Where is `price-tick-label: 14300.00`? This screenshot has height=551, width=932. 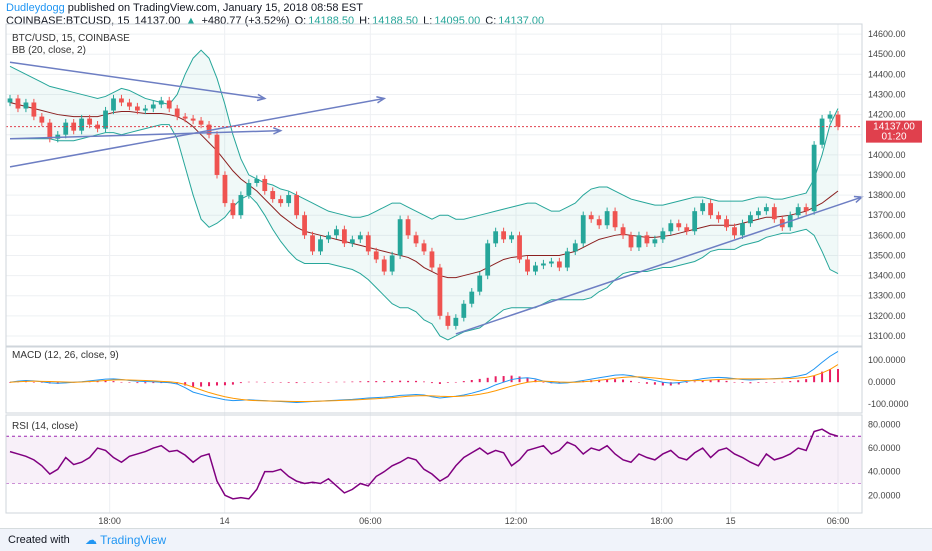
price-tick-label: 14300.00 is located at coordinates (887, 94).